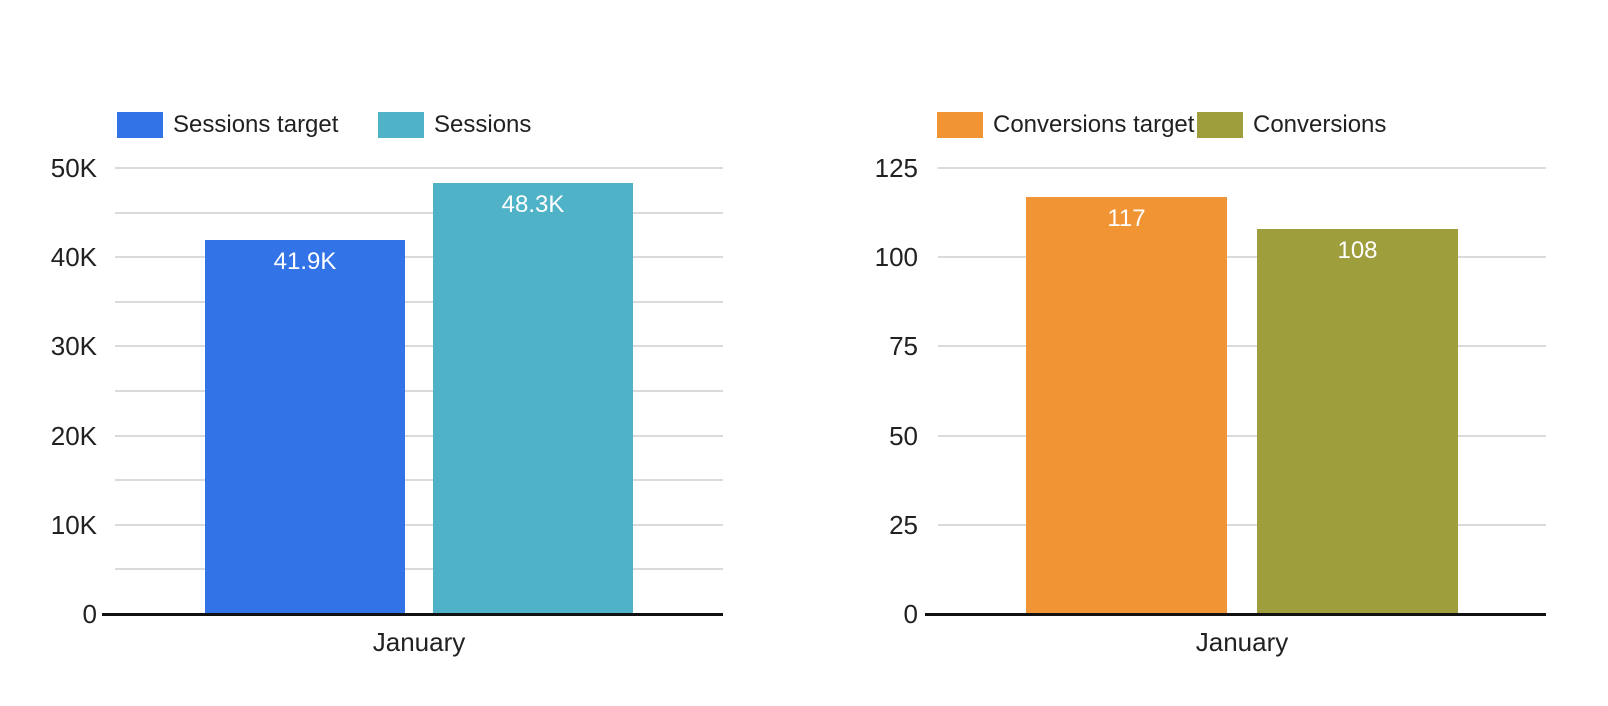 The width and height of the screenshot is (1608, 706). I want to click on bar-conversions-target, so click(1126, 405).